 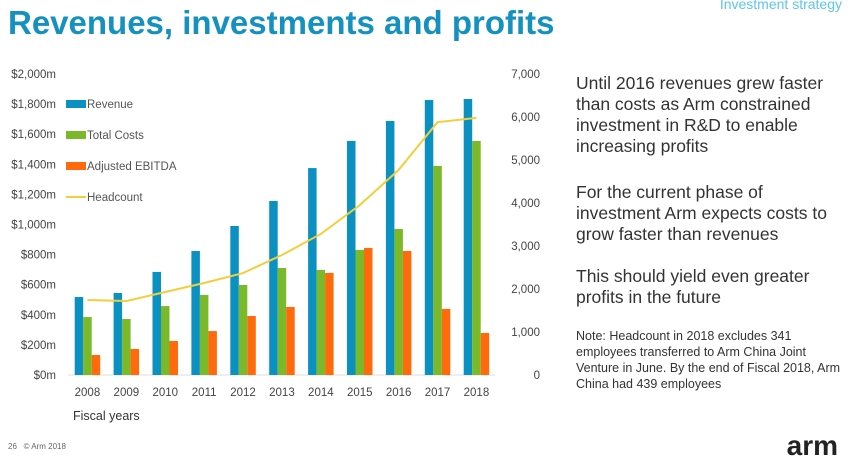 What do you see at coordinates (110, 105) in the screenshot?
I see `legend-label: Revenue` at bounding box center [110, 105].